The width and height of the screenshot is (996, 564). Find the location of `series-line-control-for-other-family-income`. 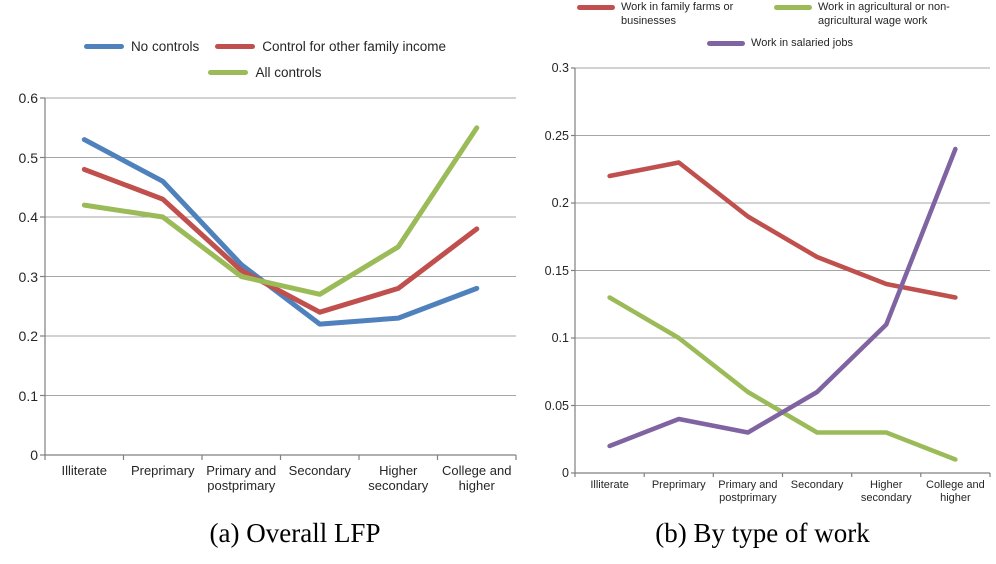

series-line-control-for-other-family-income is located at coordinates (280, 240).